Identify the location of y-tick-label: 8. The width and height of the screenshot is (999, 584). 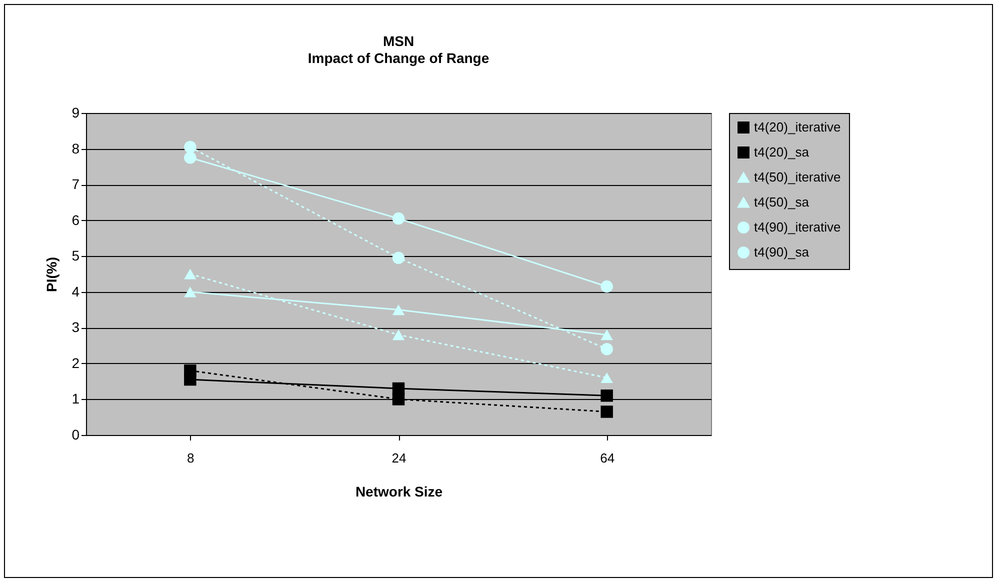
(76, 148).